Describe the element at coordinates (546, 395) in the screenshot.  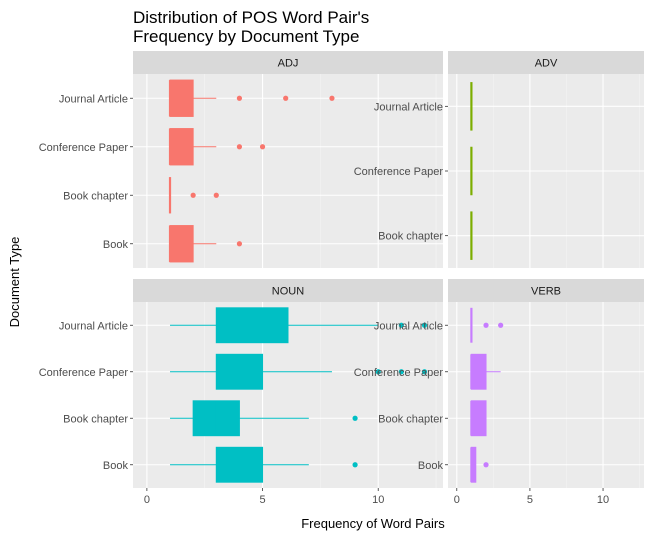
I see `panel-background` at that location.